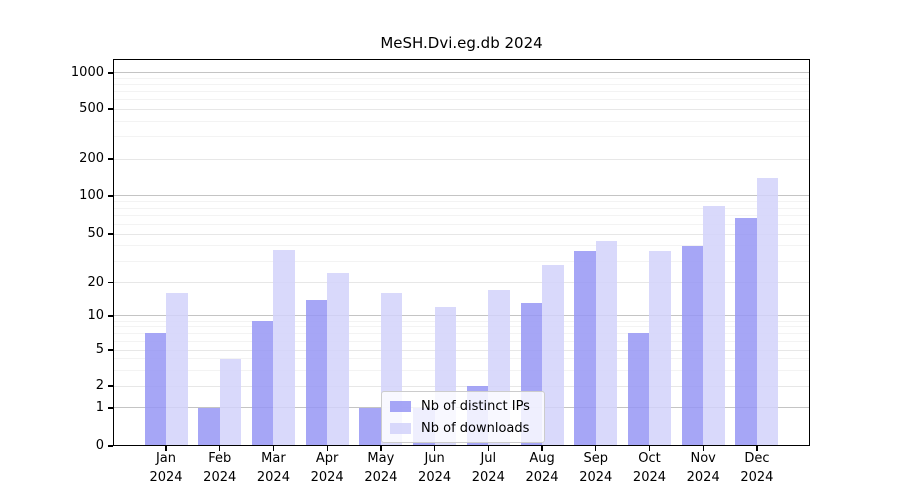 The image size is (900, 500). What do you see at coordinates (95, 233) in the screenshot?
I see `y-tick-label: 50` at bounding box center [95, 233].